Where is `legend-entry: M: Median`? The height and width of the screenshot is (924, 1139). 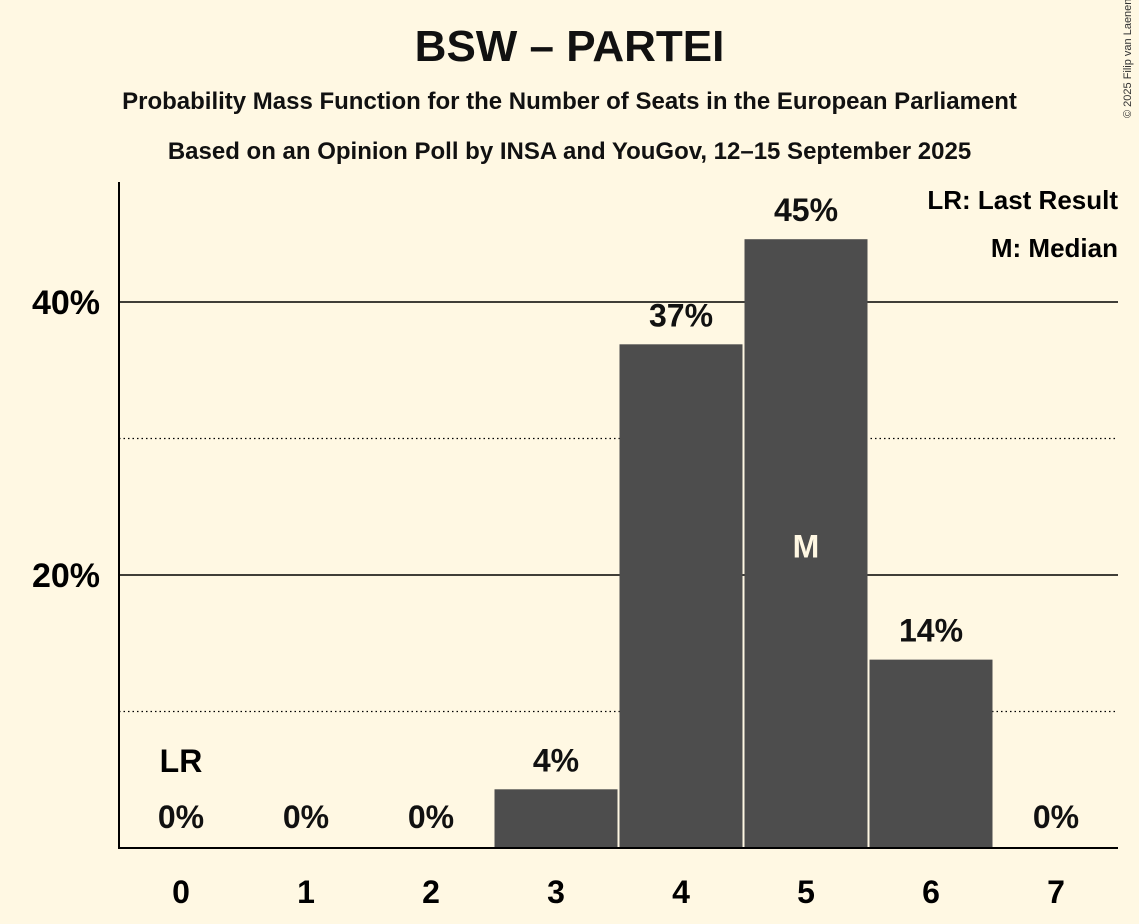
legend-entry: M: Median is located at coordinates (1054, 248).